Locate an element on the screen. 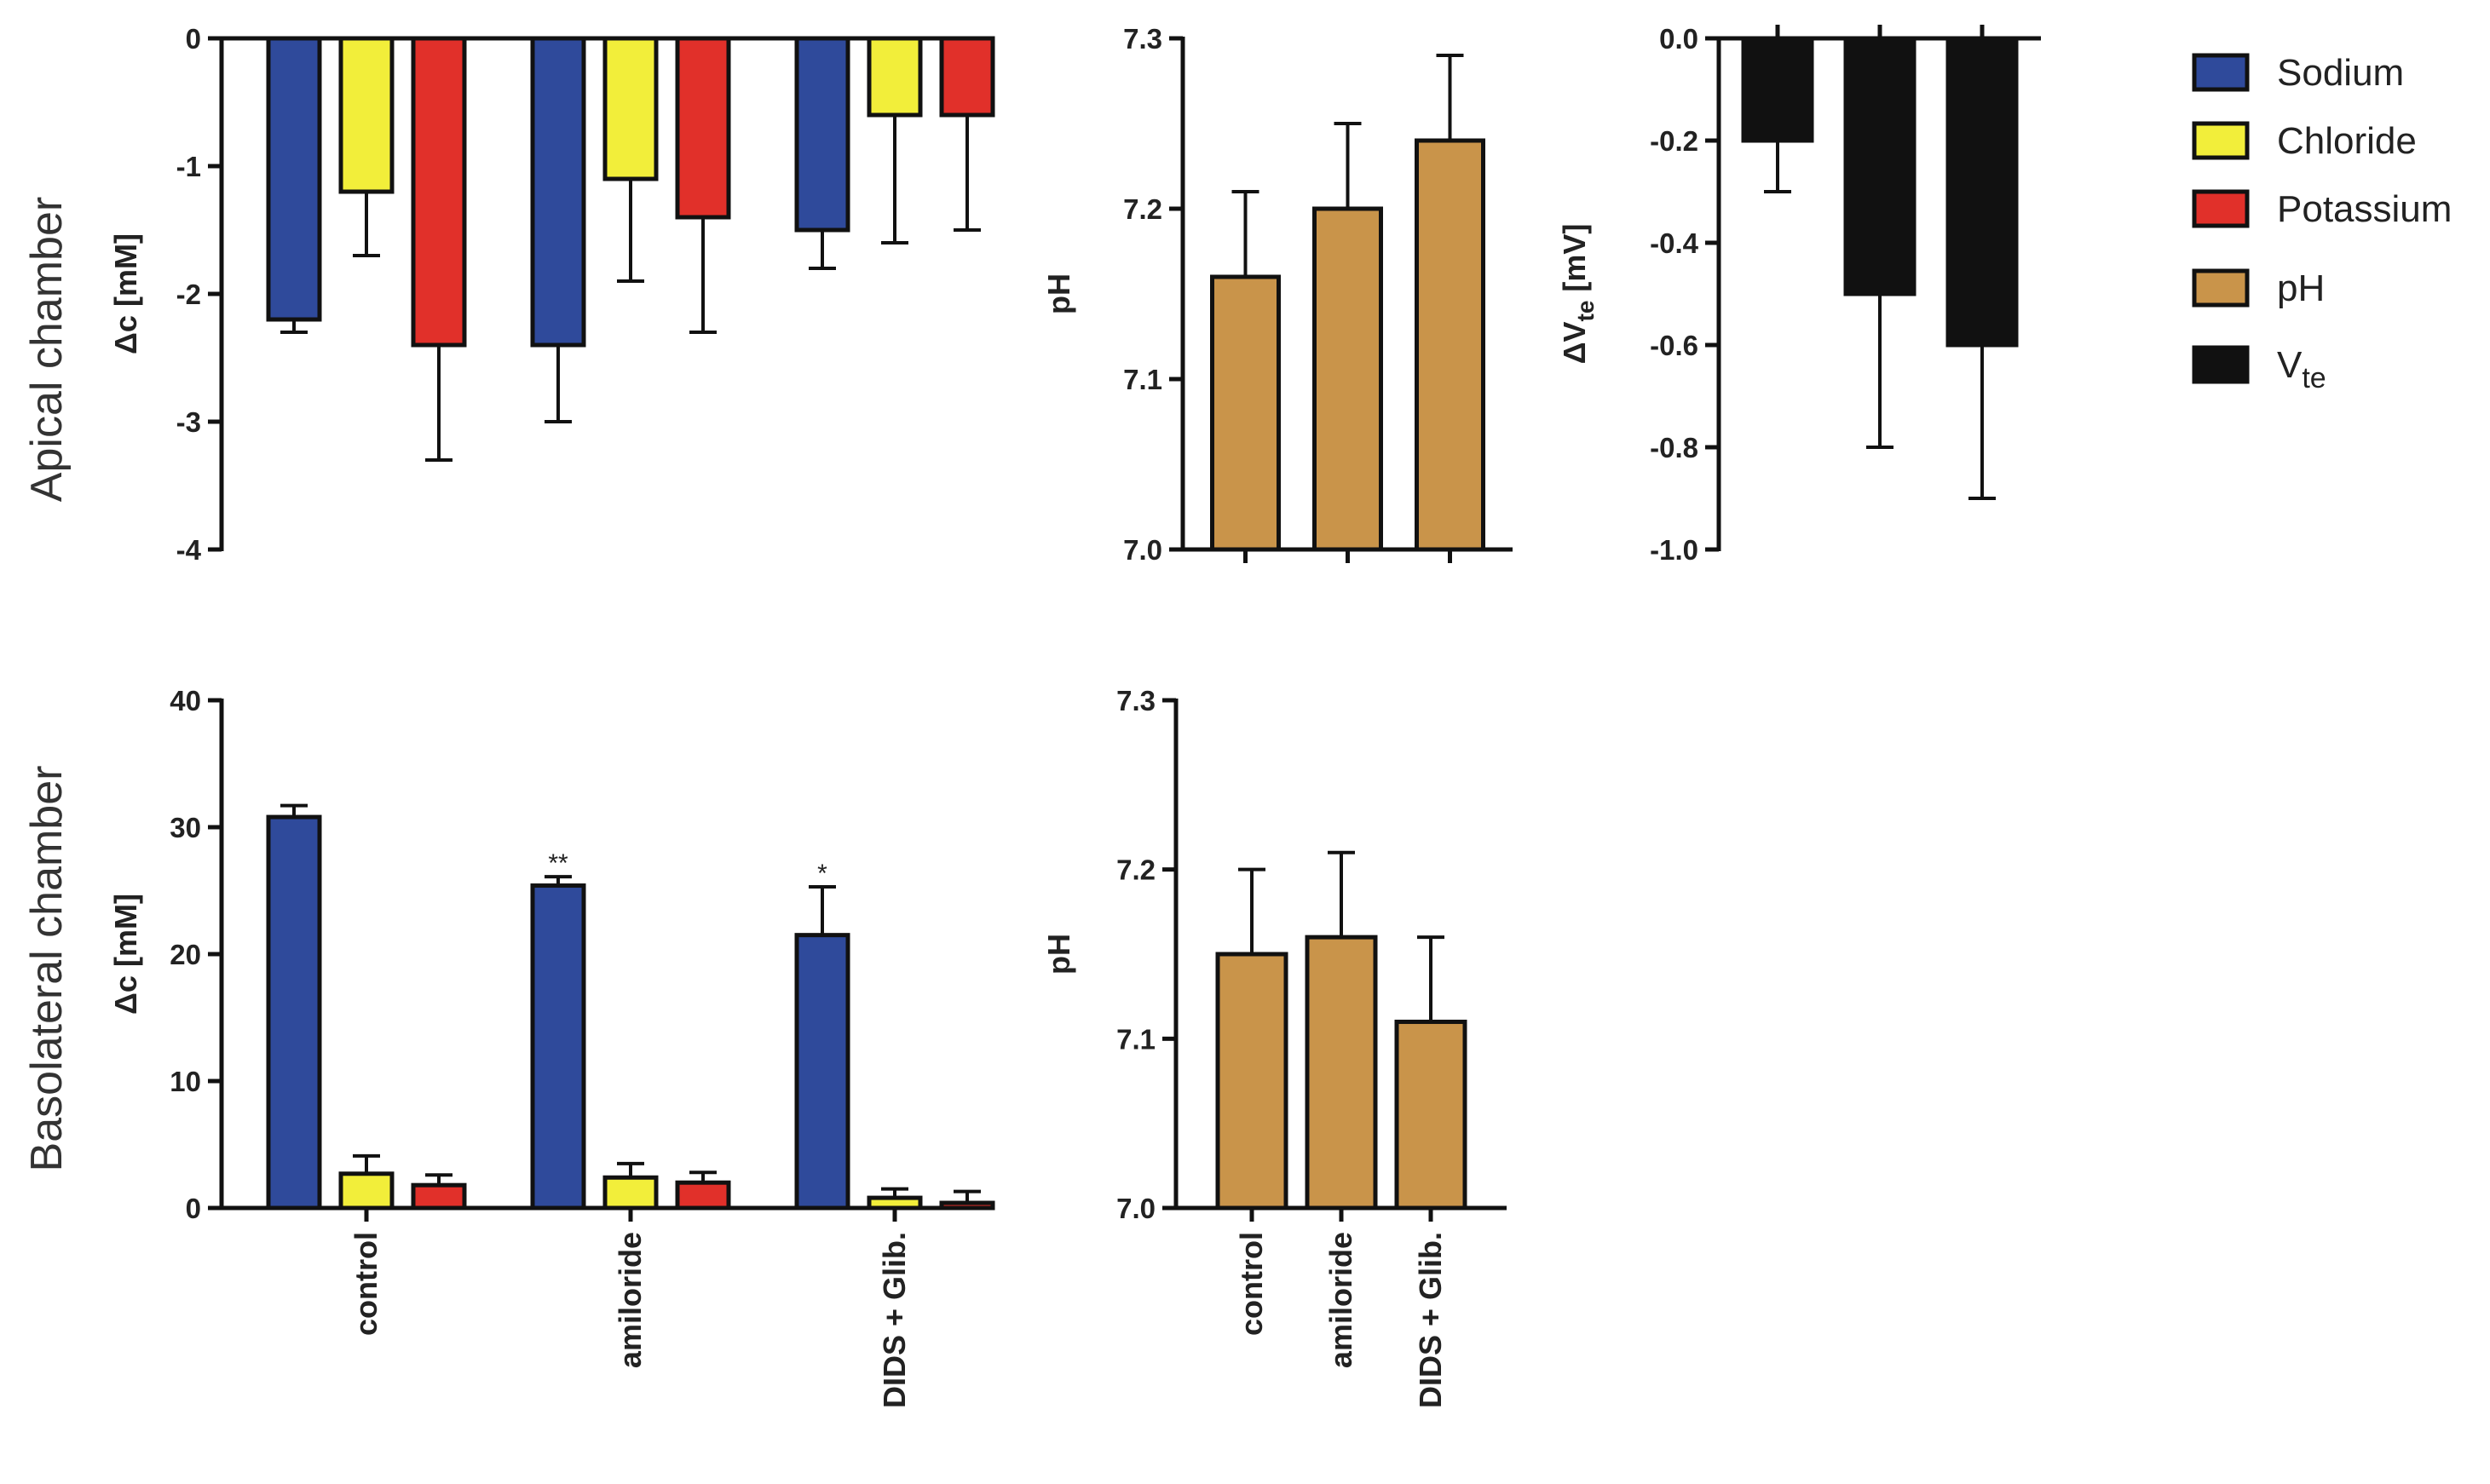  chart-apical-ph: 7.0 7.1 7.2 7.3 pH is located at coordinates (1277, 294).